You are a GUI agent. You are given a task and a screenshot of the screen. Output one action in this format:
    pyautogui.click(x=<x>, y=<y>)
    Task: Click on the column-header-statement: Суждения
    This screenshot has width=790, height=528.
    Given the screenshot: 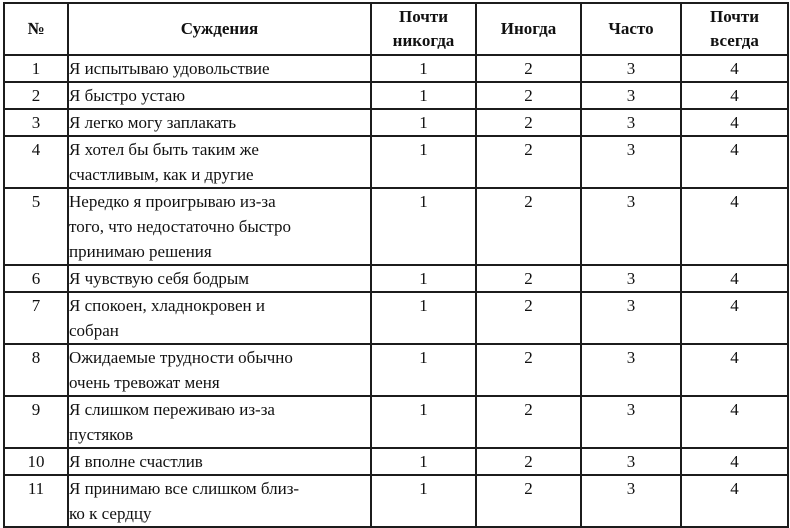 What is the action you would take?
    pyautogui.click(x=219, y=29)
    